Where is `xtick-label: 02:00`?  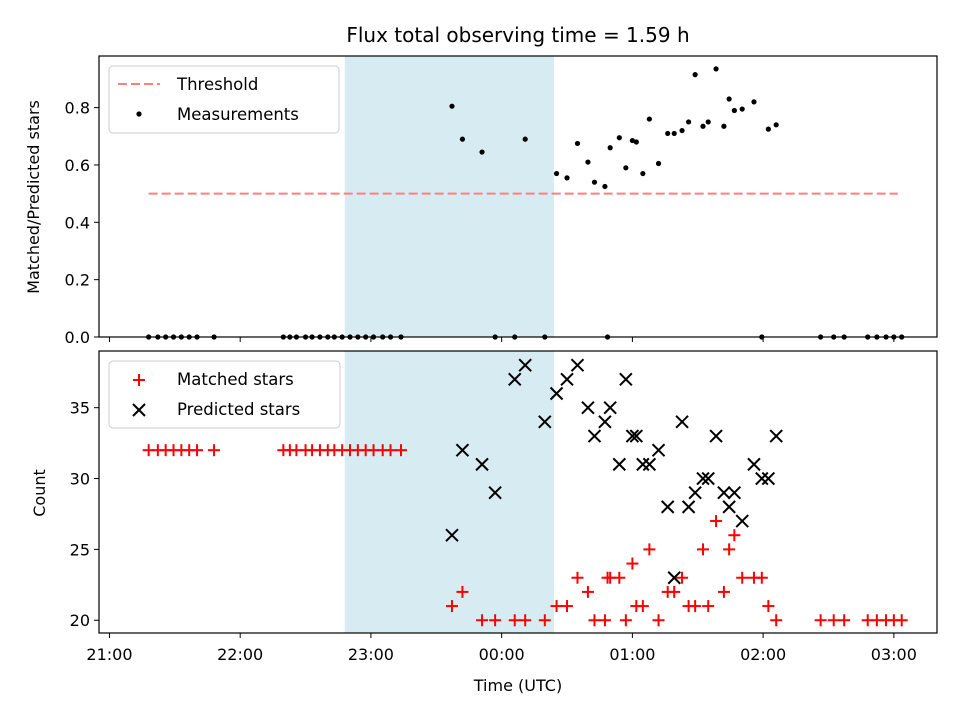 xtick-label: 02:00 is located at coordinates (763, 654).